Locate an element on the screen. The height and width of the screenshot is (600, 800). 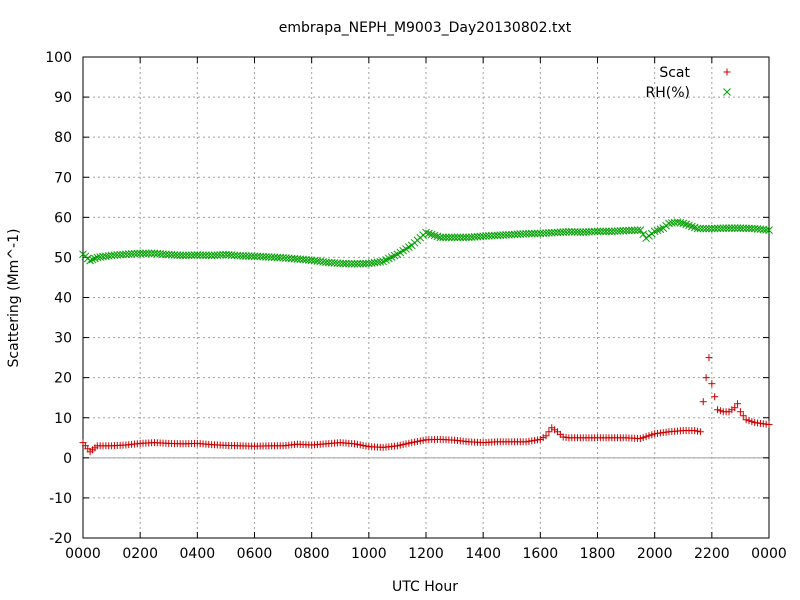
x-tick-label: 1800 is located at coordinates (598, 554).